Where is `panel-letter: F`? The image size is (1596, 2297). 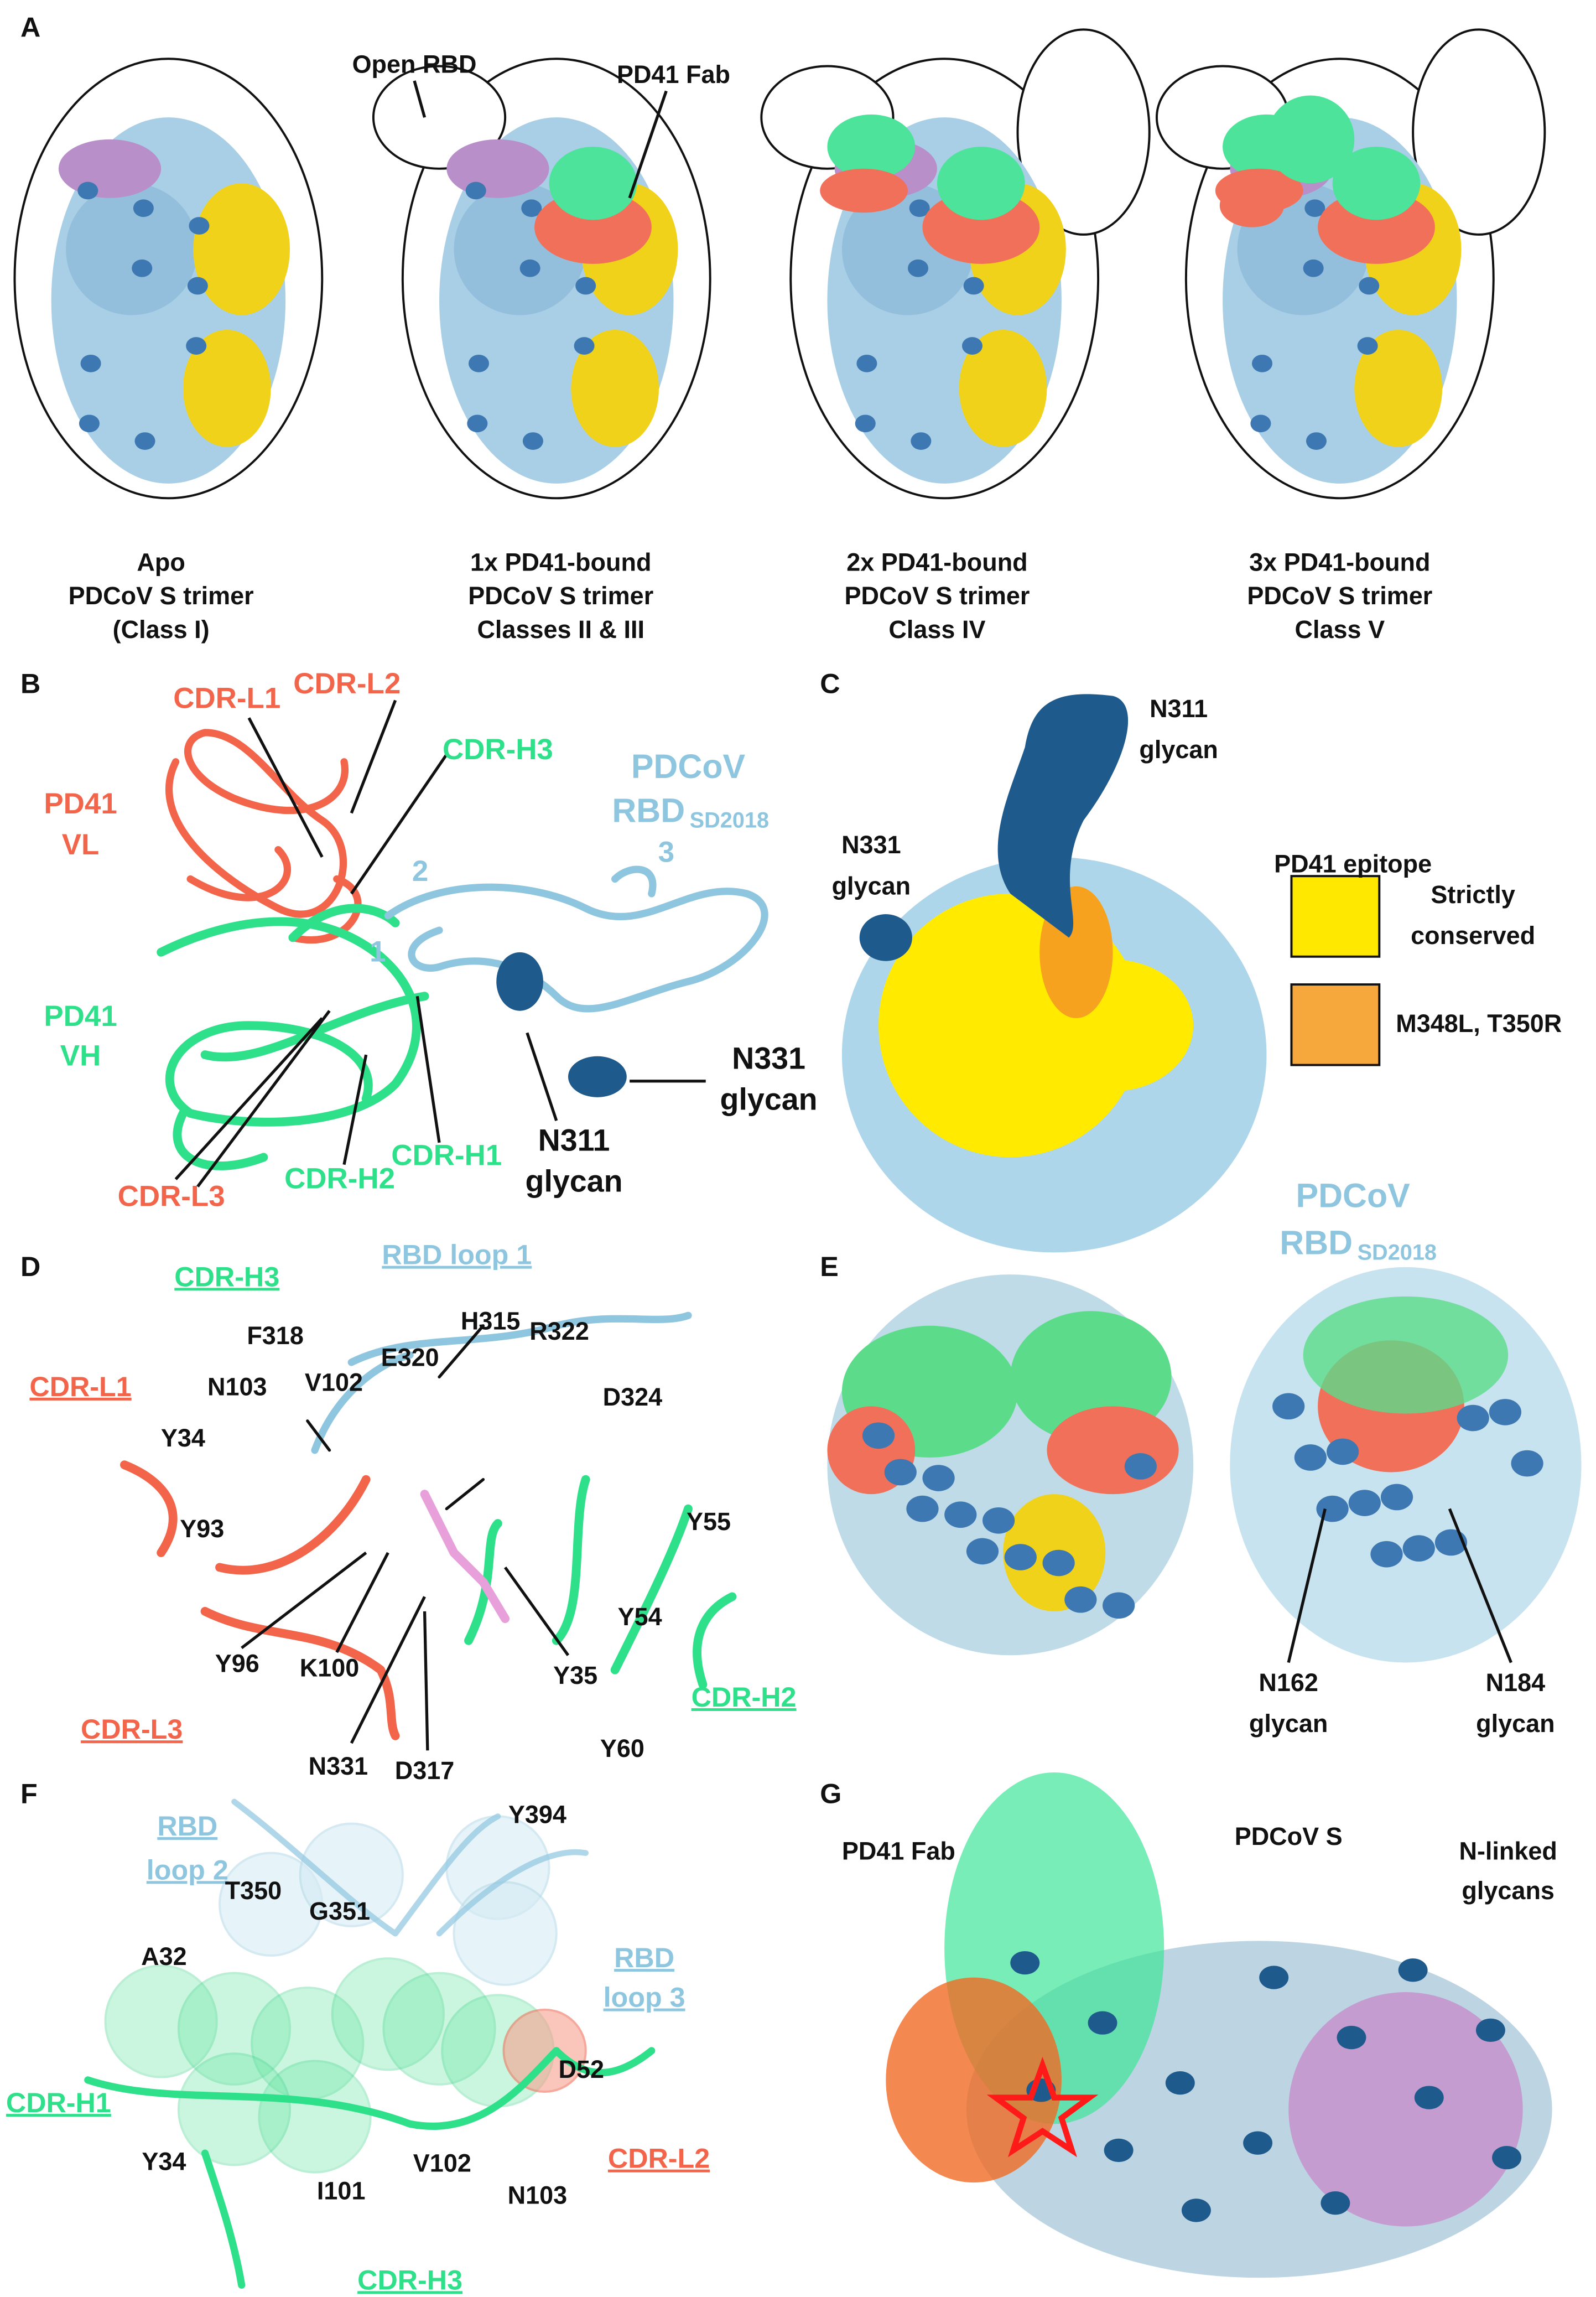
panel-letter: F is located at coordinates (29, 1793).